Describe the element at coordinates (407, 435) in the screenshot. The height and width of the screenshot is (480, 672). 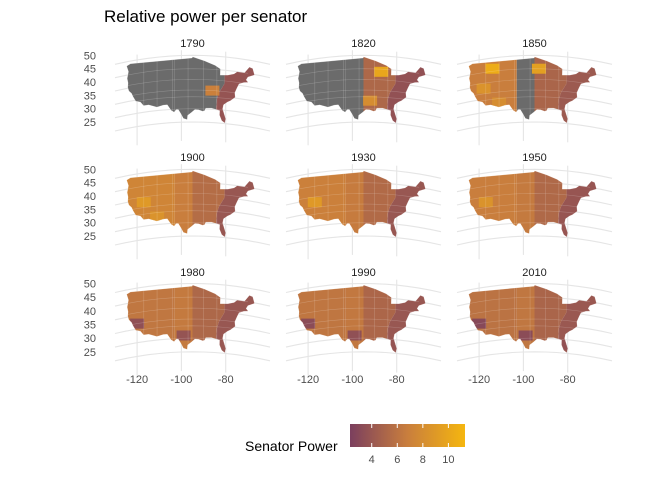
I see `legend-colorbar` at that location.